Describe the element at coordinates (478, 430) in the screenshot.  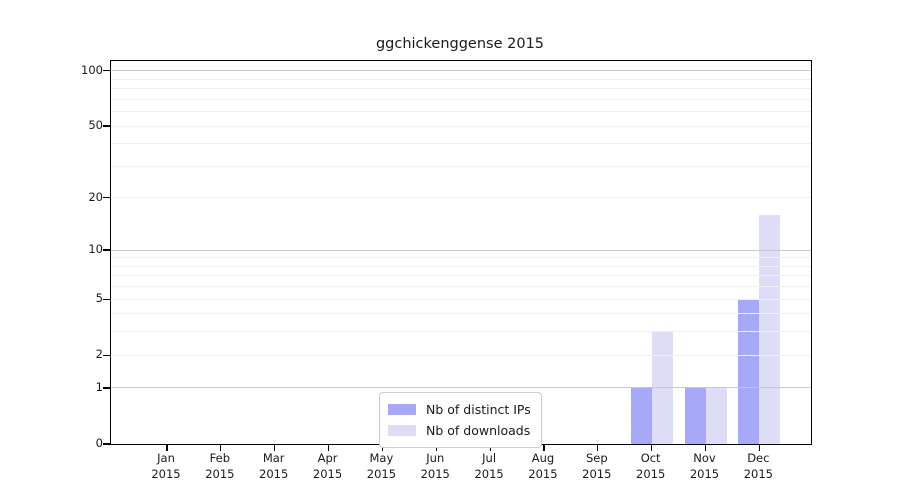
I see `legend-item-label: Nb of downloads` at that location.